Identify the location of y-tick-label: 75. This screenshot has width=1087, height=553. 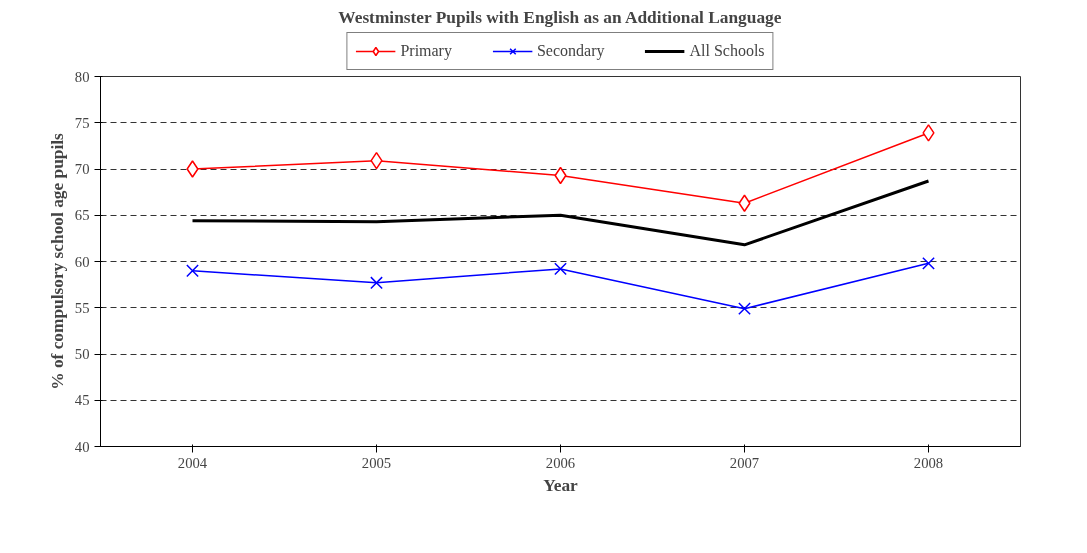
(82, 122).